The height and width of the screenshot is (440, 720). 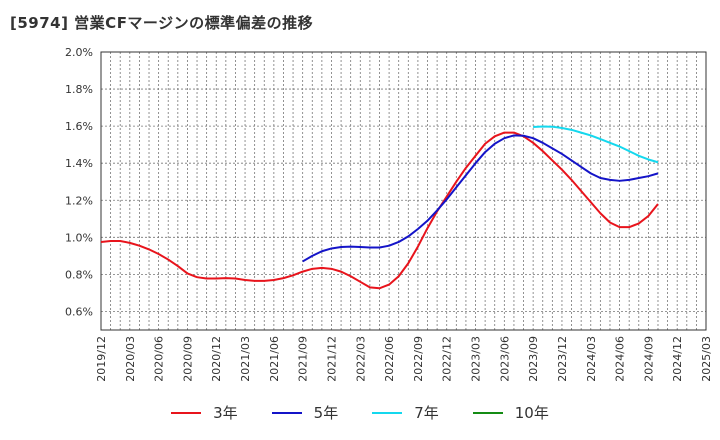 I want to click on x-tick-label: 2020/06, so click(x=159, y=359).